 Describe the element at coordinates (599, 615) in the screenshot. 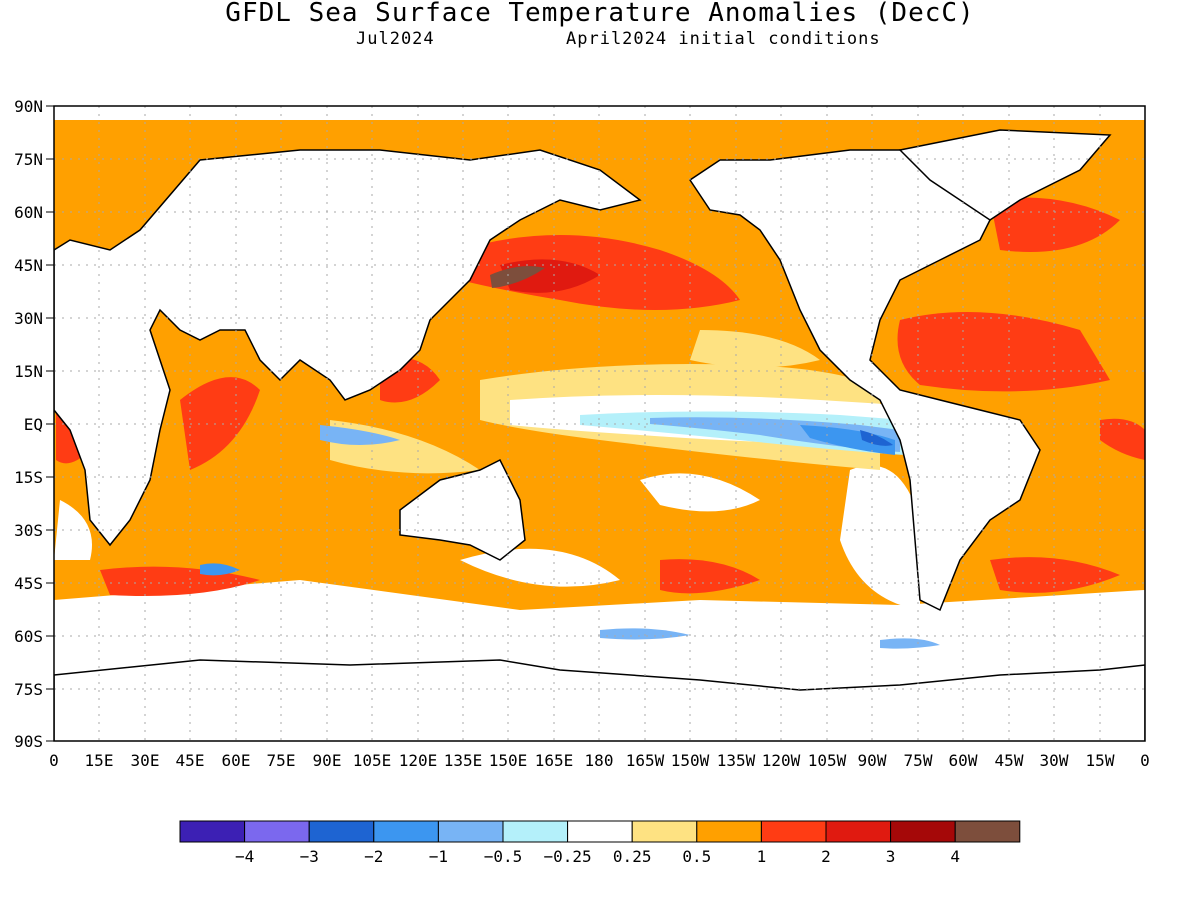

I see `southern-ocean-white` at that location.